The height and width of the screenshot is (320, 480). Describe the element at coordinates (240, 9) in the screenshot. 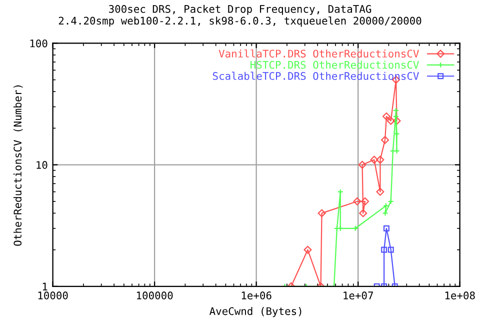

I see `chart-title: 300sec DRS, Packet Drop Frequency, DataTAG` at that location.